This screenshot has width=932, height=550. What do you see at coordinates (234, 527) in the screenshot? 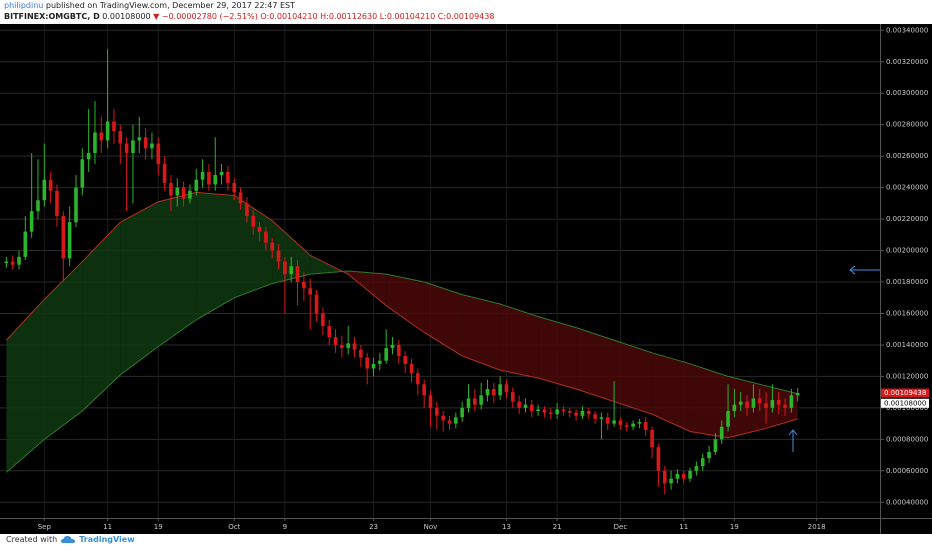
I see `x-tick-label: Oct` at bounding box center [234, 527].